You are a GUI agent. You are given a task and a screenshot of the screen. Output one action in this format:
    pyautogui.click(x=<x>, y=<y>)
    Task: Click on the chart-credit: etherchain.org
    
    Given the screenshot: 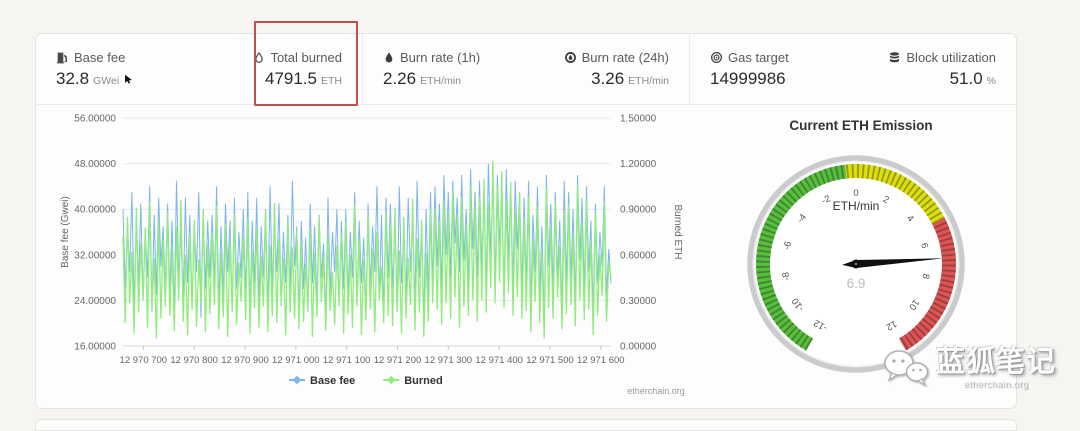 What is the action you would take?
    pyautogui.click(x=656, y=391)
    